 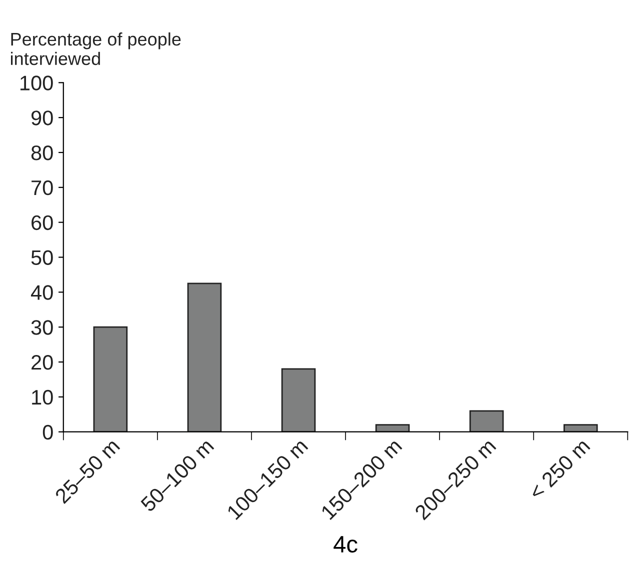 What do you see at coordinates (42, 362) in the screenshot?
I see `y-tick-label: 20` at bounding box center [42, 362].